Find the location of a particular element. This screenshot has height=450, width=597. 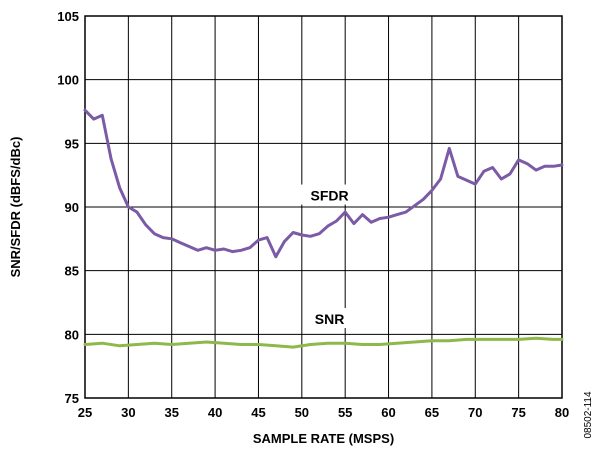

y-tick-label: 95 is located at coordinates (72, 143).